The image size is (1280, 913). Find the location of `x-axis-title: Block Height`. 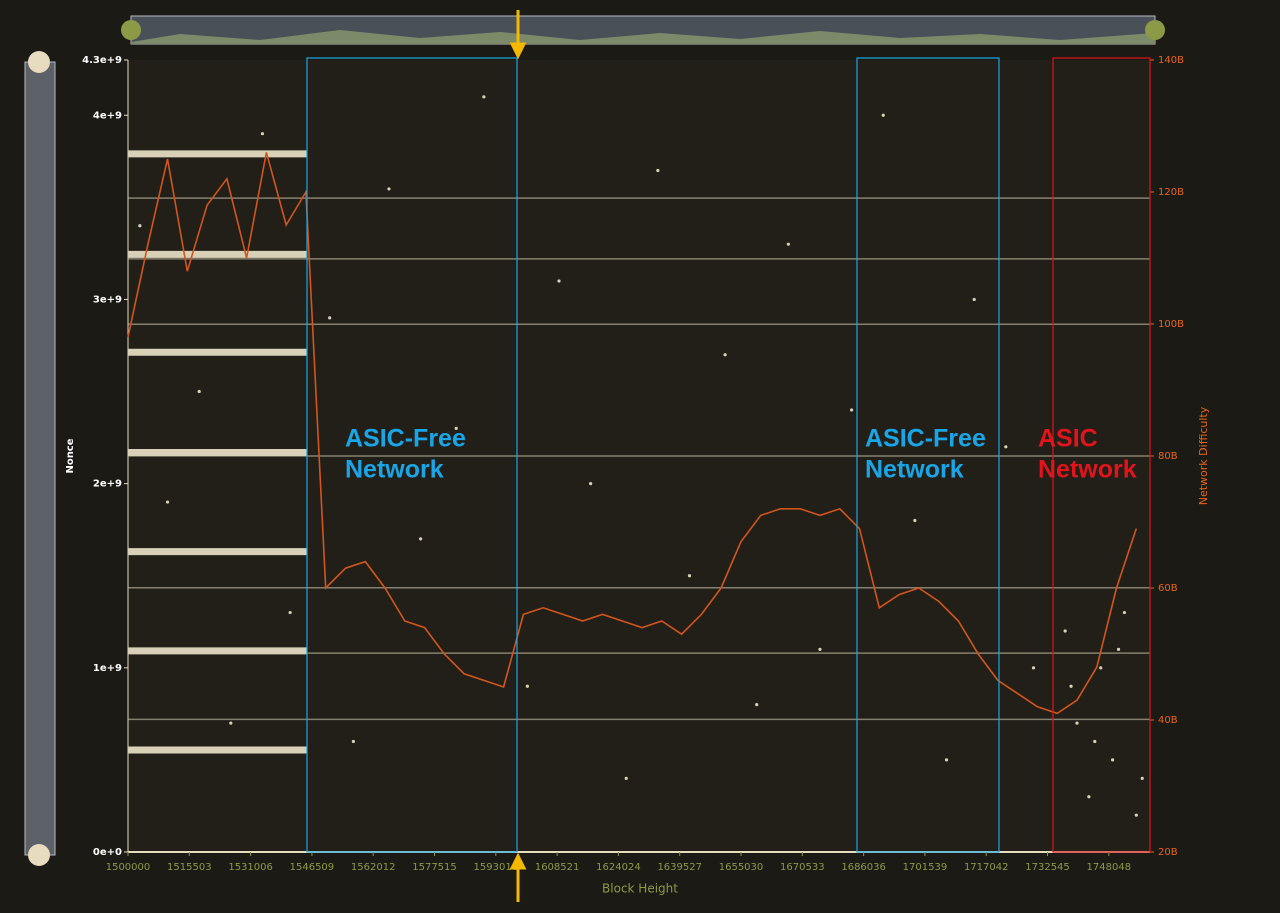

x-axis-title: Block Height is located at coordinates (640, 889).